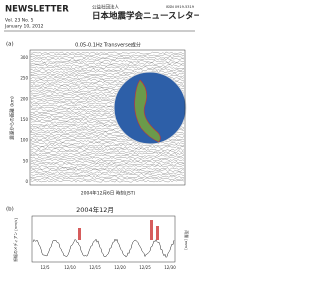  I want to click on y-tick-label: 250, so click(24, 78).